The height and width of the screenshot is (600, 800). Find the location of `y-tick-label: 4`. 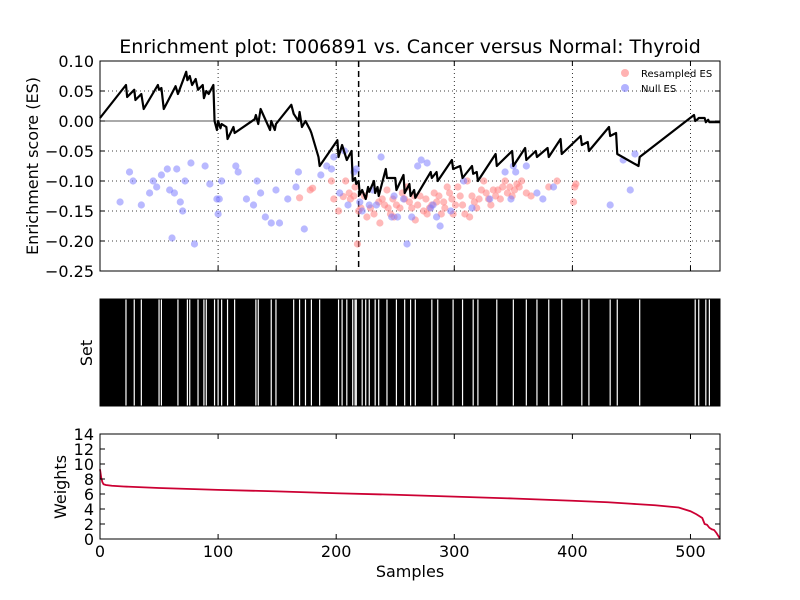

y-tick-label: 4 is located at coordinates (89, 509).